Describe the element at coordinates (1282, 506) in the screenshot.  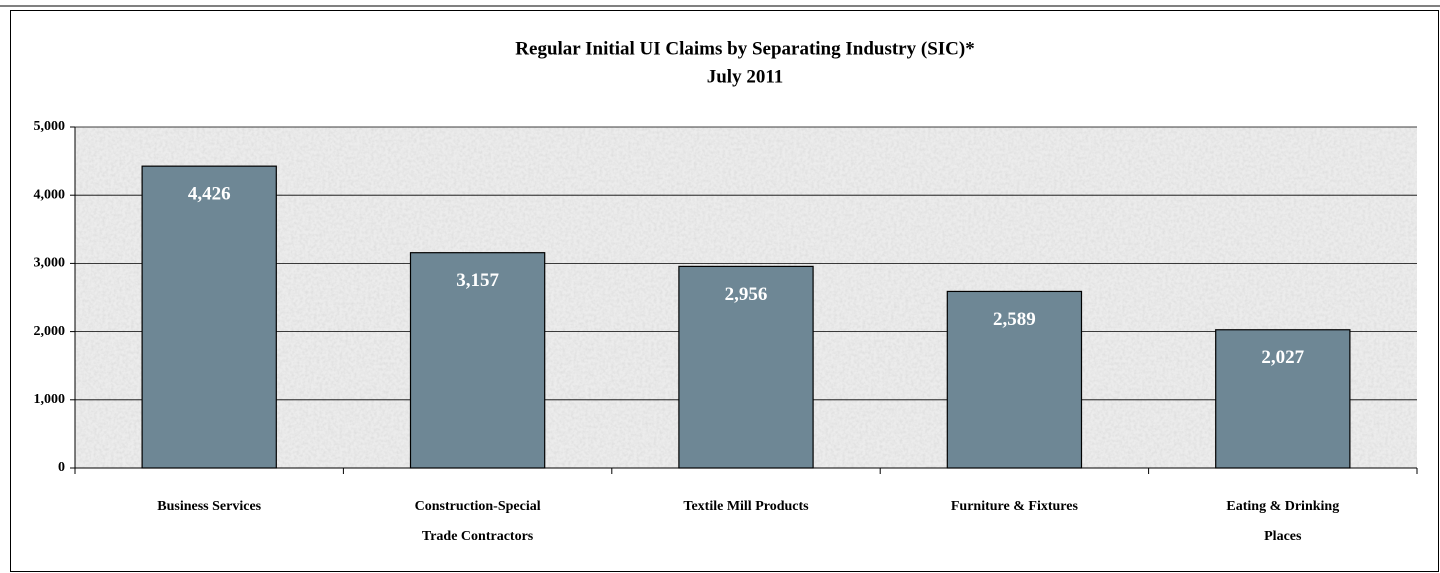
I see `x-tick-label: Eating & Drinking` at that location.